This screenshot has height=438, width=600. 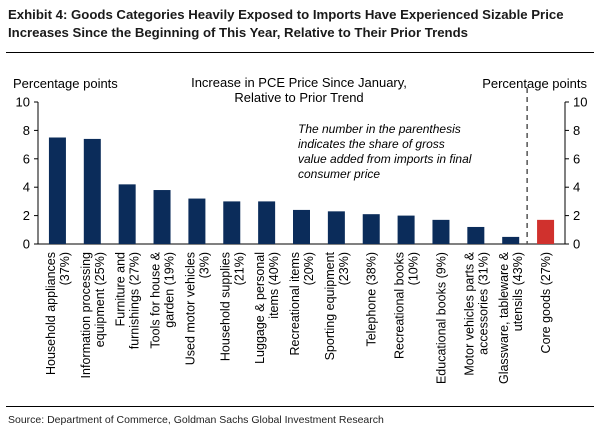 I want to click on x-category-label: Household supplies (21%), so click(x=232, y=306).